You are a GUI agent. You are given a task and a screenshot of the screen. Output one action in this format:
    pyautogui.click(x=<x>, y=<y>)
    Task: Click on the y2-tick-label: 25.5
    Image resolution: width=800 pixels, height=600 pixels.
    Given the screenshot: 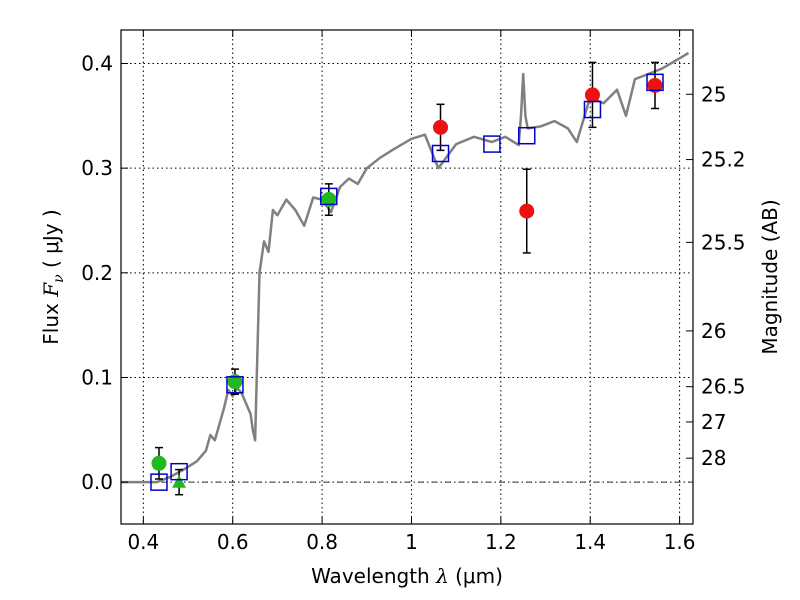 What is the action you would take?
    pyautogui.click(x=723, y=242)
    